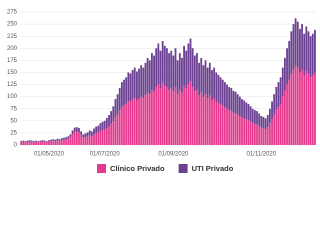  I want to click on y-tick-label: 0, so click(16, 146).